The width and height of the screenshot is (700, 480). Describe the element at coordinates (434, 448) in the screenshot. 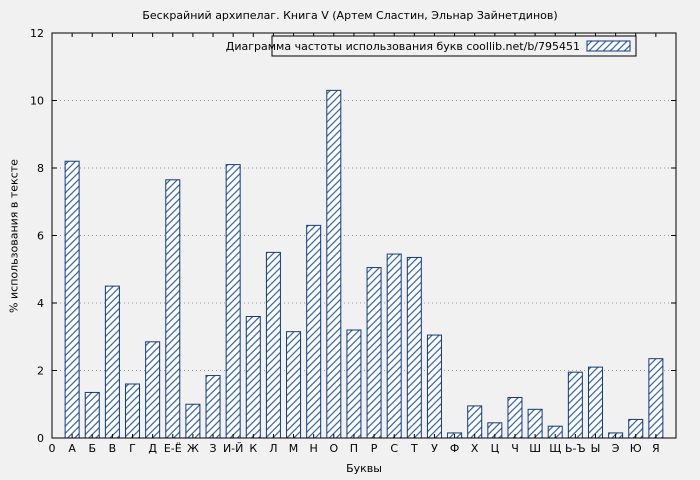

I see `x-tick-label-У: У` at that location.